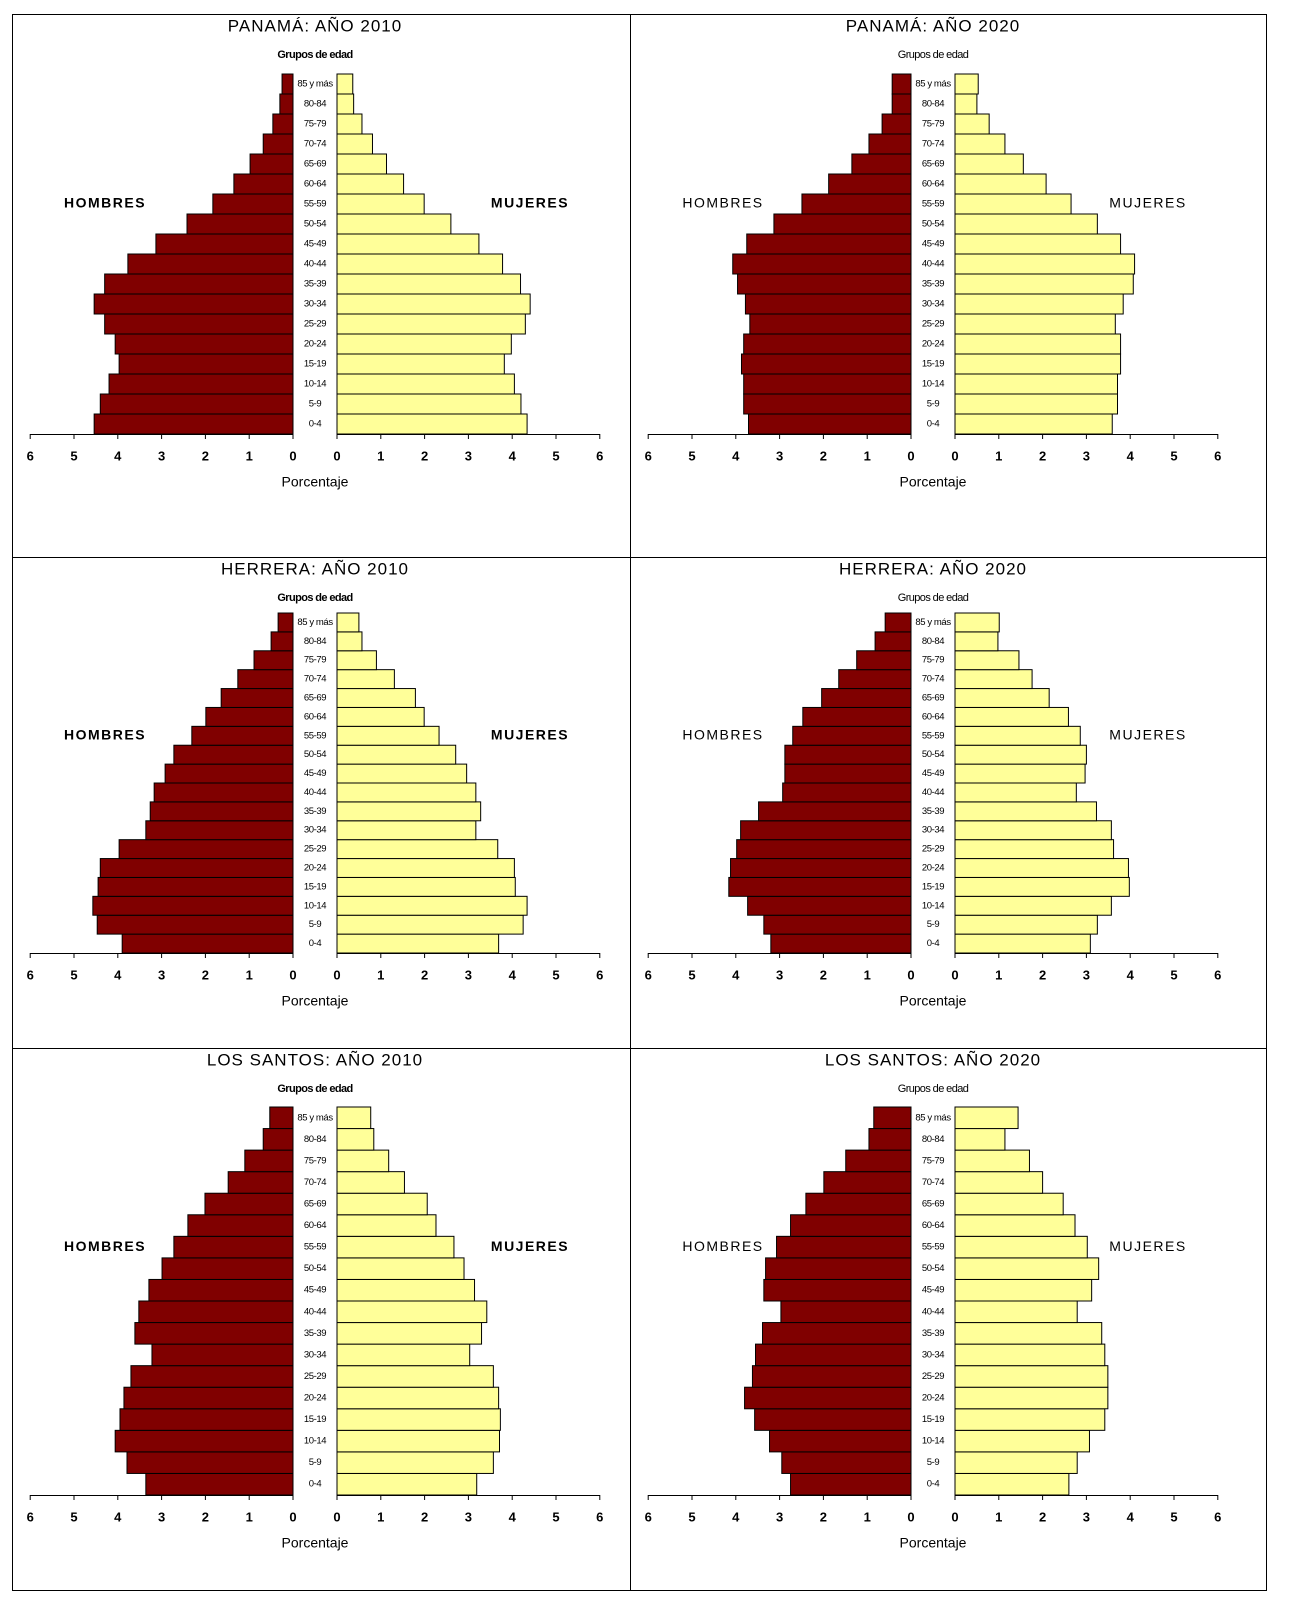  What do you see at coordinates (599, 455) in the screenshot?
I see `x-tick-label: 6` at bounding box center [599, 455].